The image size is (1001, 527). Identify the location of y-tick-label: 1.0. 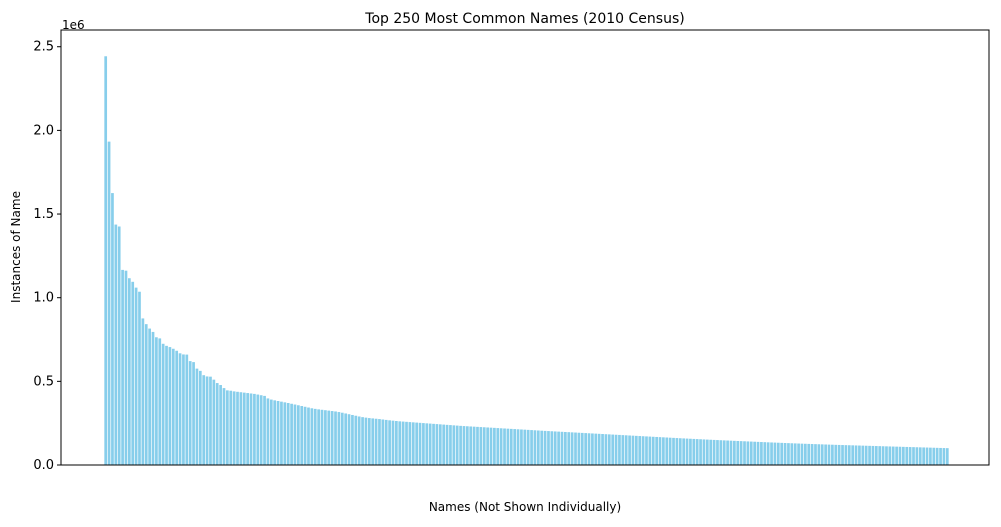
(43, 298).